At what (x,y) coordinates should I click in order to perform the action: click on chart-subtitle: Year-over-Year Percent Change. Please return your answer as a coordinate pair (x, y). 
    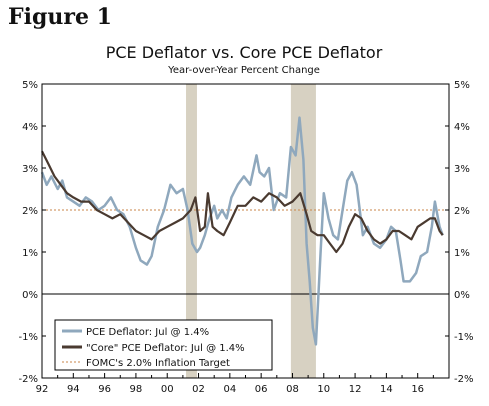
    Looking at the image, I should click on (243, 70).